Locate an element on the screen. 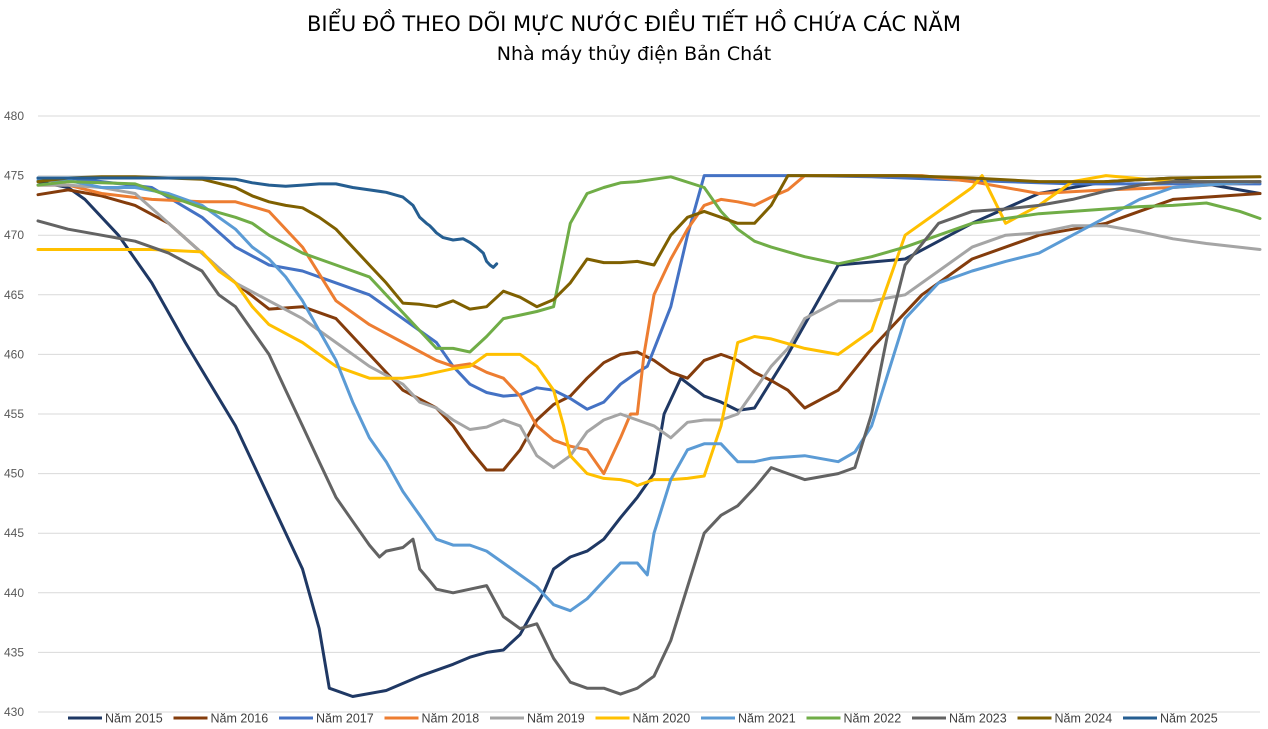  legend-label: Năm 2015 is located at coordinates (134, 719).